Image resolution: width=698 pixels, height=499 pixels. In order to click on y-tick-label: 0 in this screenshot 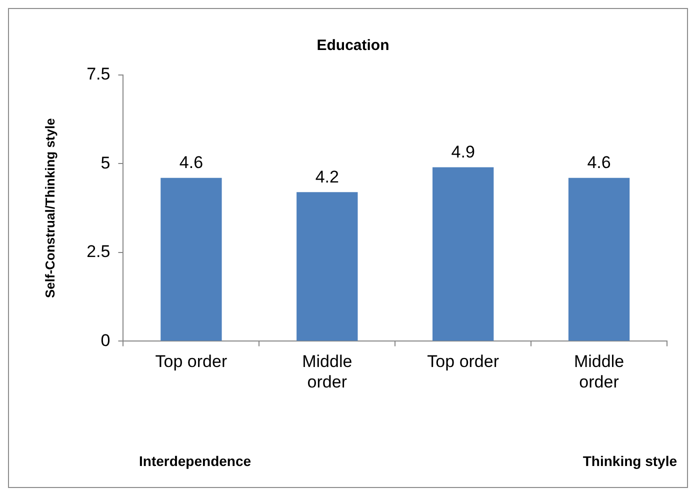, I will do `click(105, 340)`.